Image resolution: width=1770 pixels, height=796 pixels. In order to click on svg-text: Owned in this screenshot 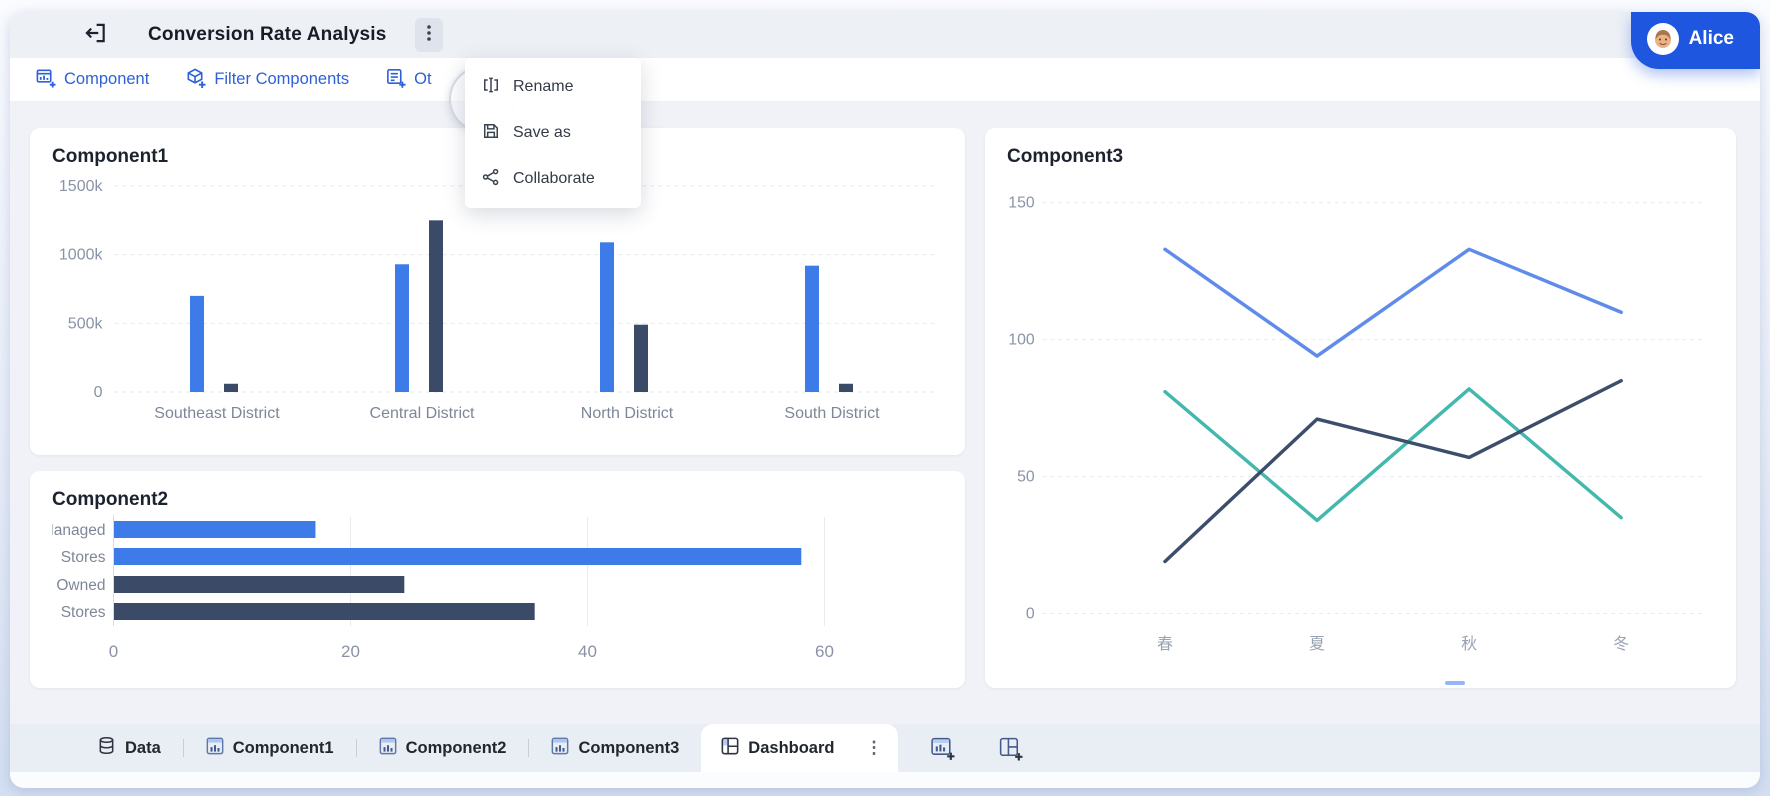, I will do `click(80, 585)`.